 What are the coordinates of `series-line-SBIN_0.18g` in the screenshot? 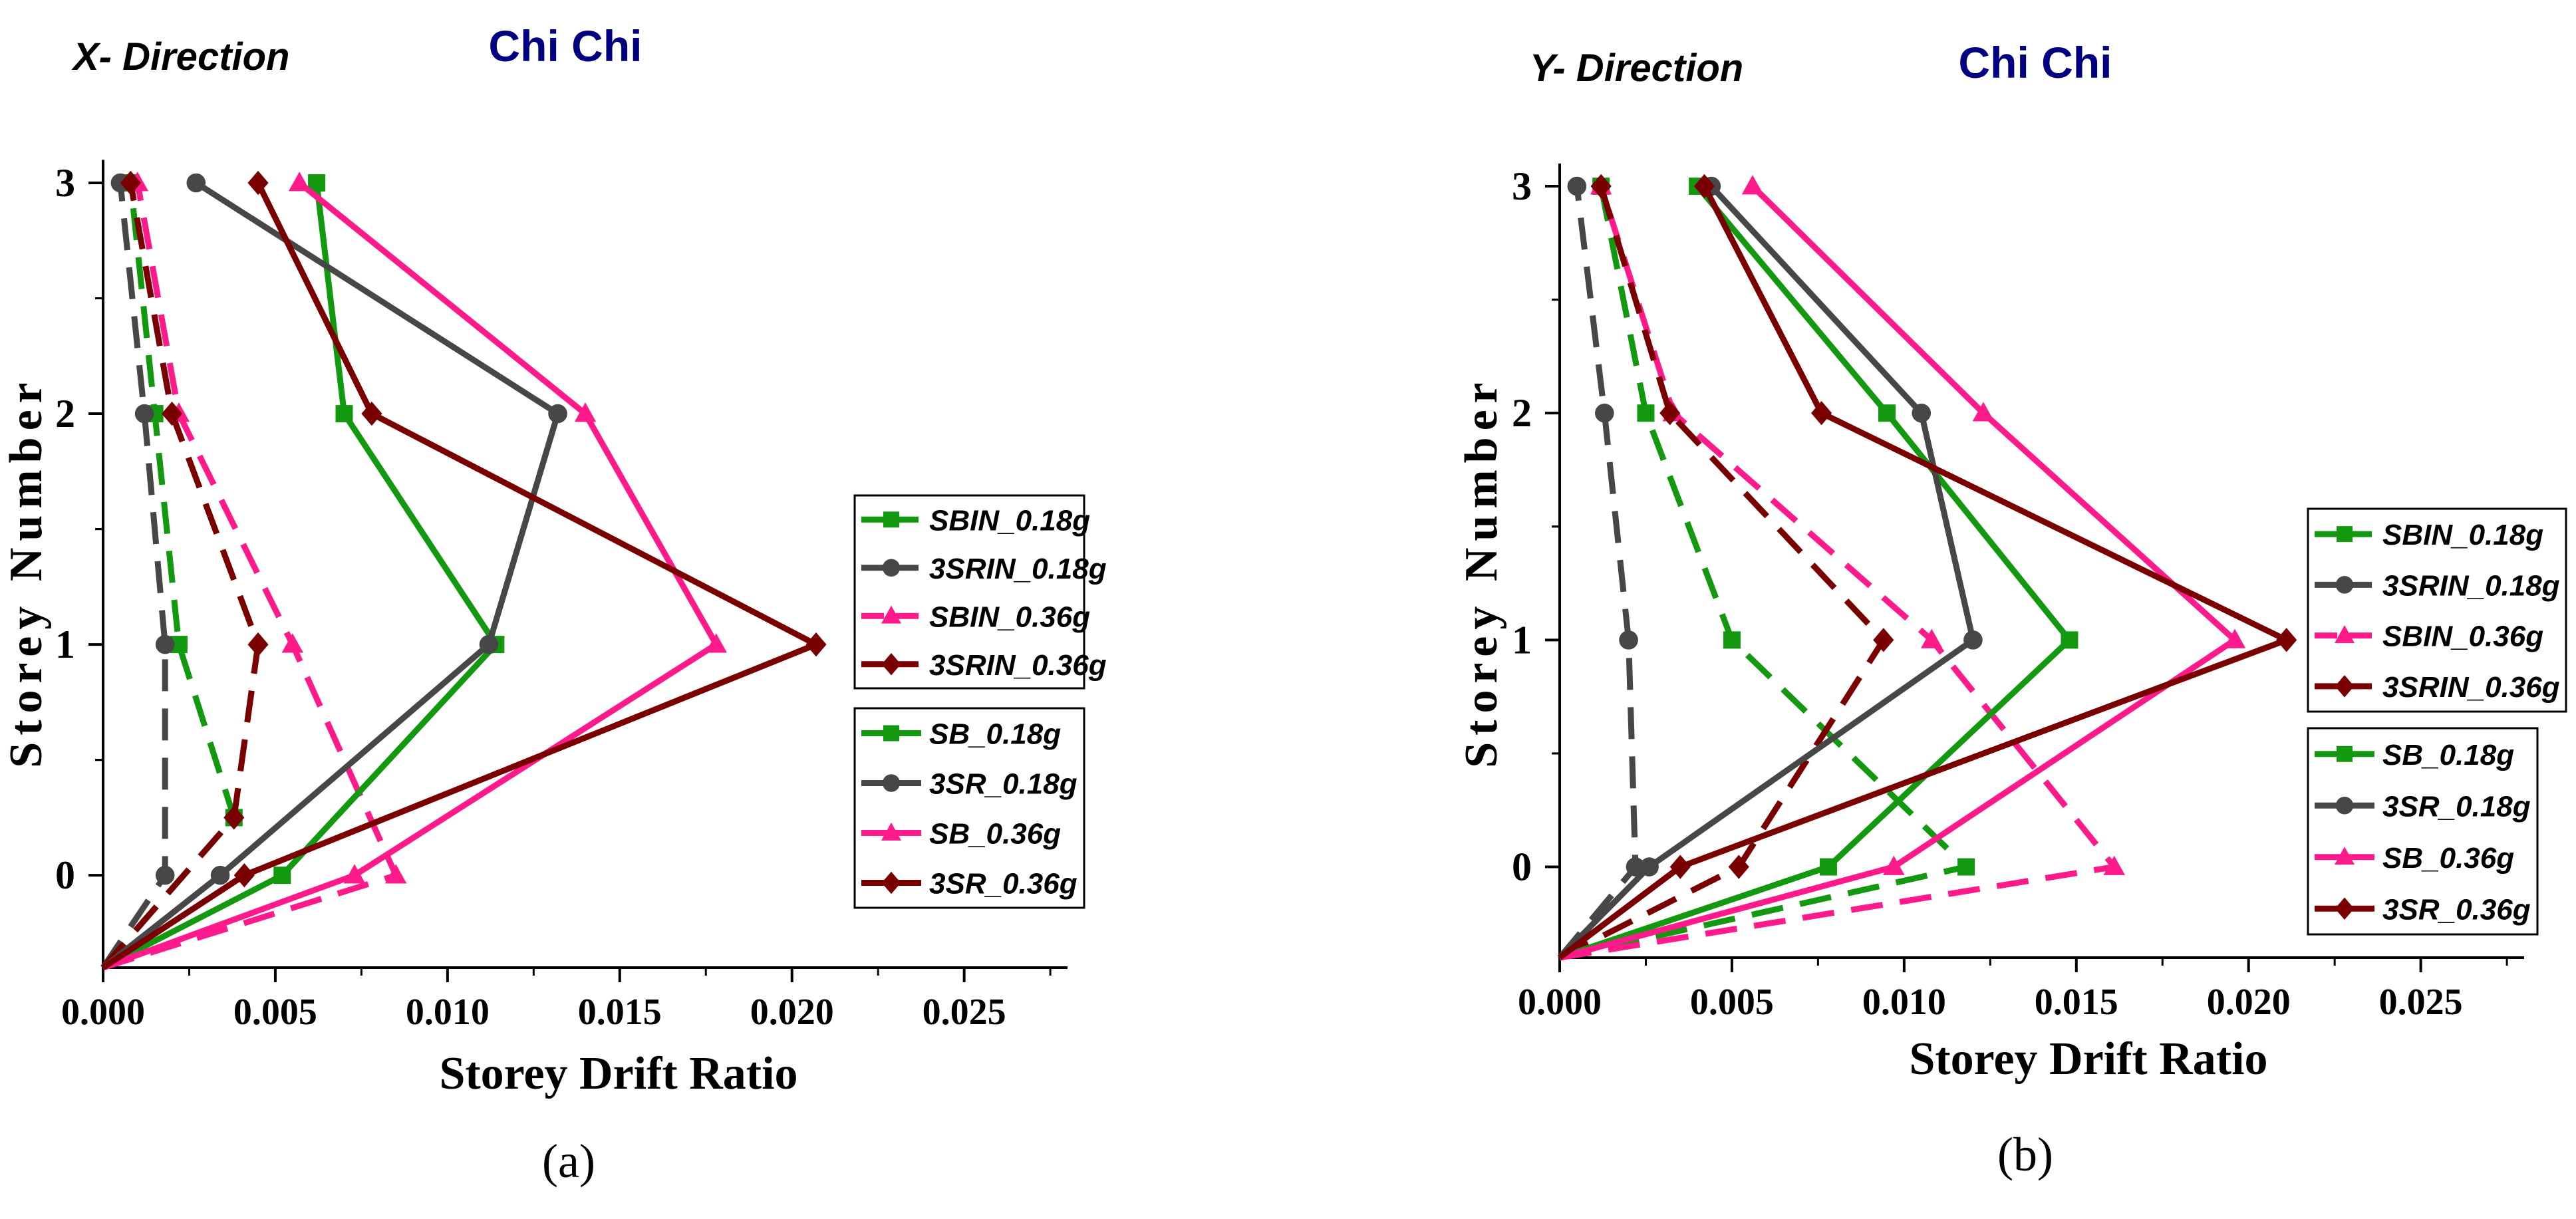 It's located at (168, 576).